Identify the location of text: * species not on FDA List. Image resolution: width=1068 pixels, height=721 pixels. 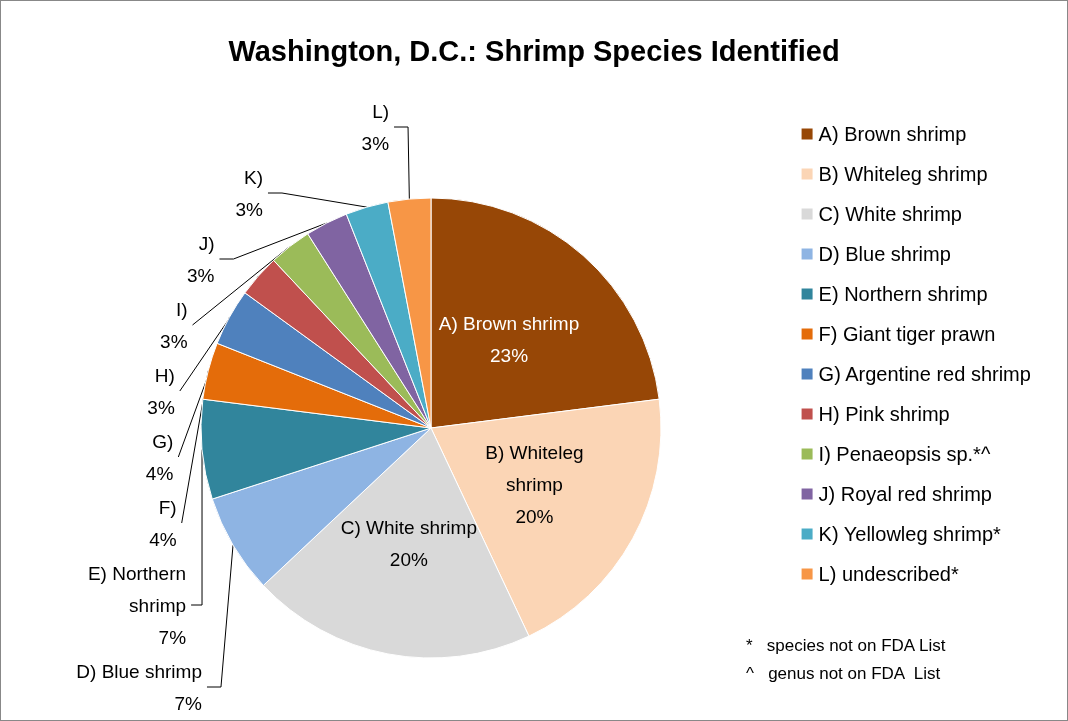
(846, 645).